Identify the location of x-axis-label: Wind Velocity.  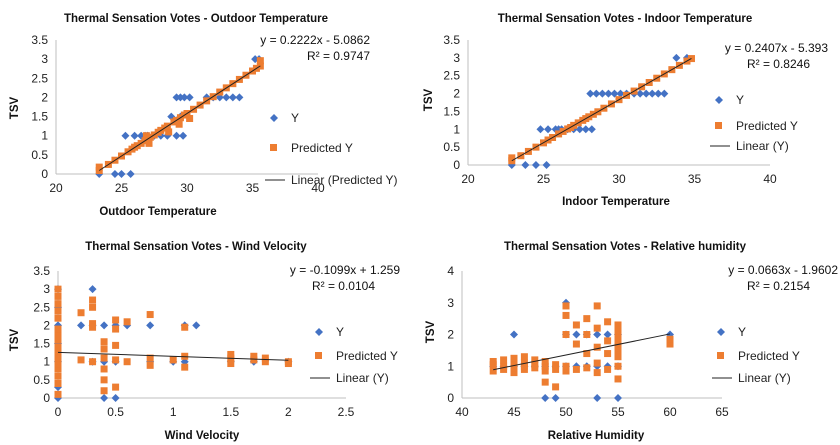
(202, 436).